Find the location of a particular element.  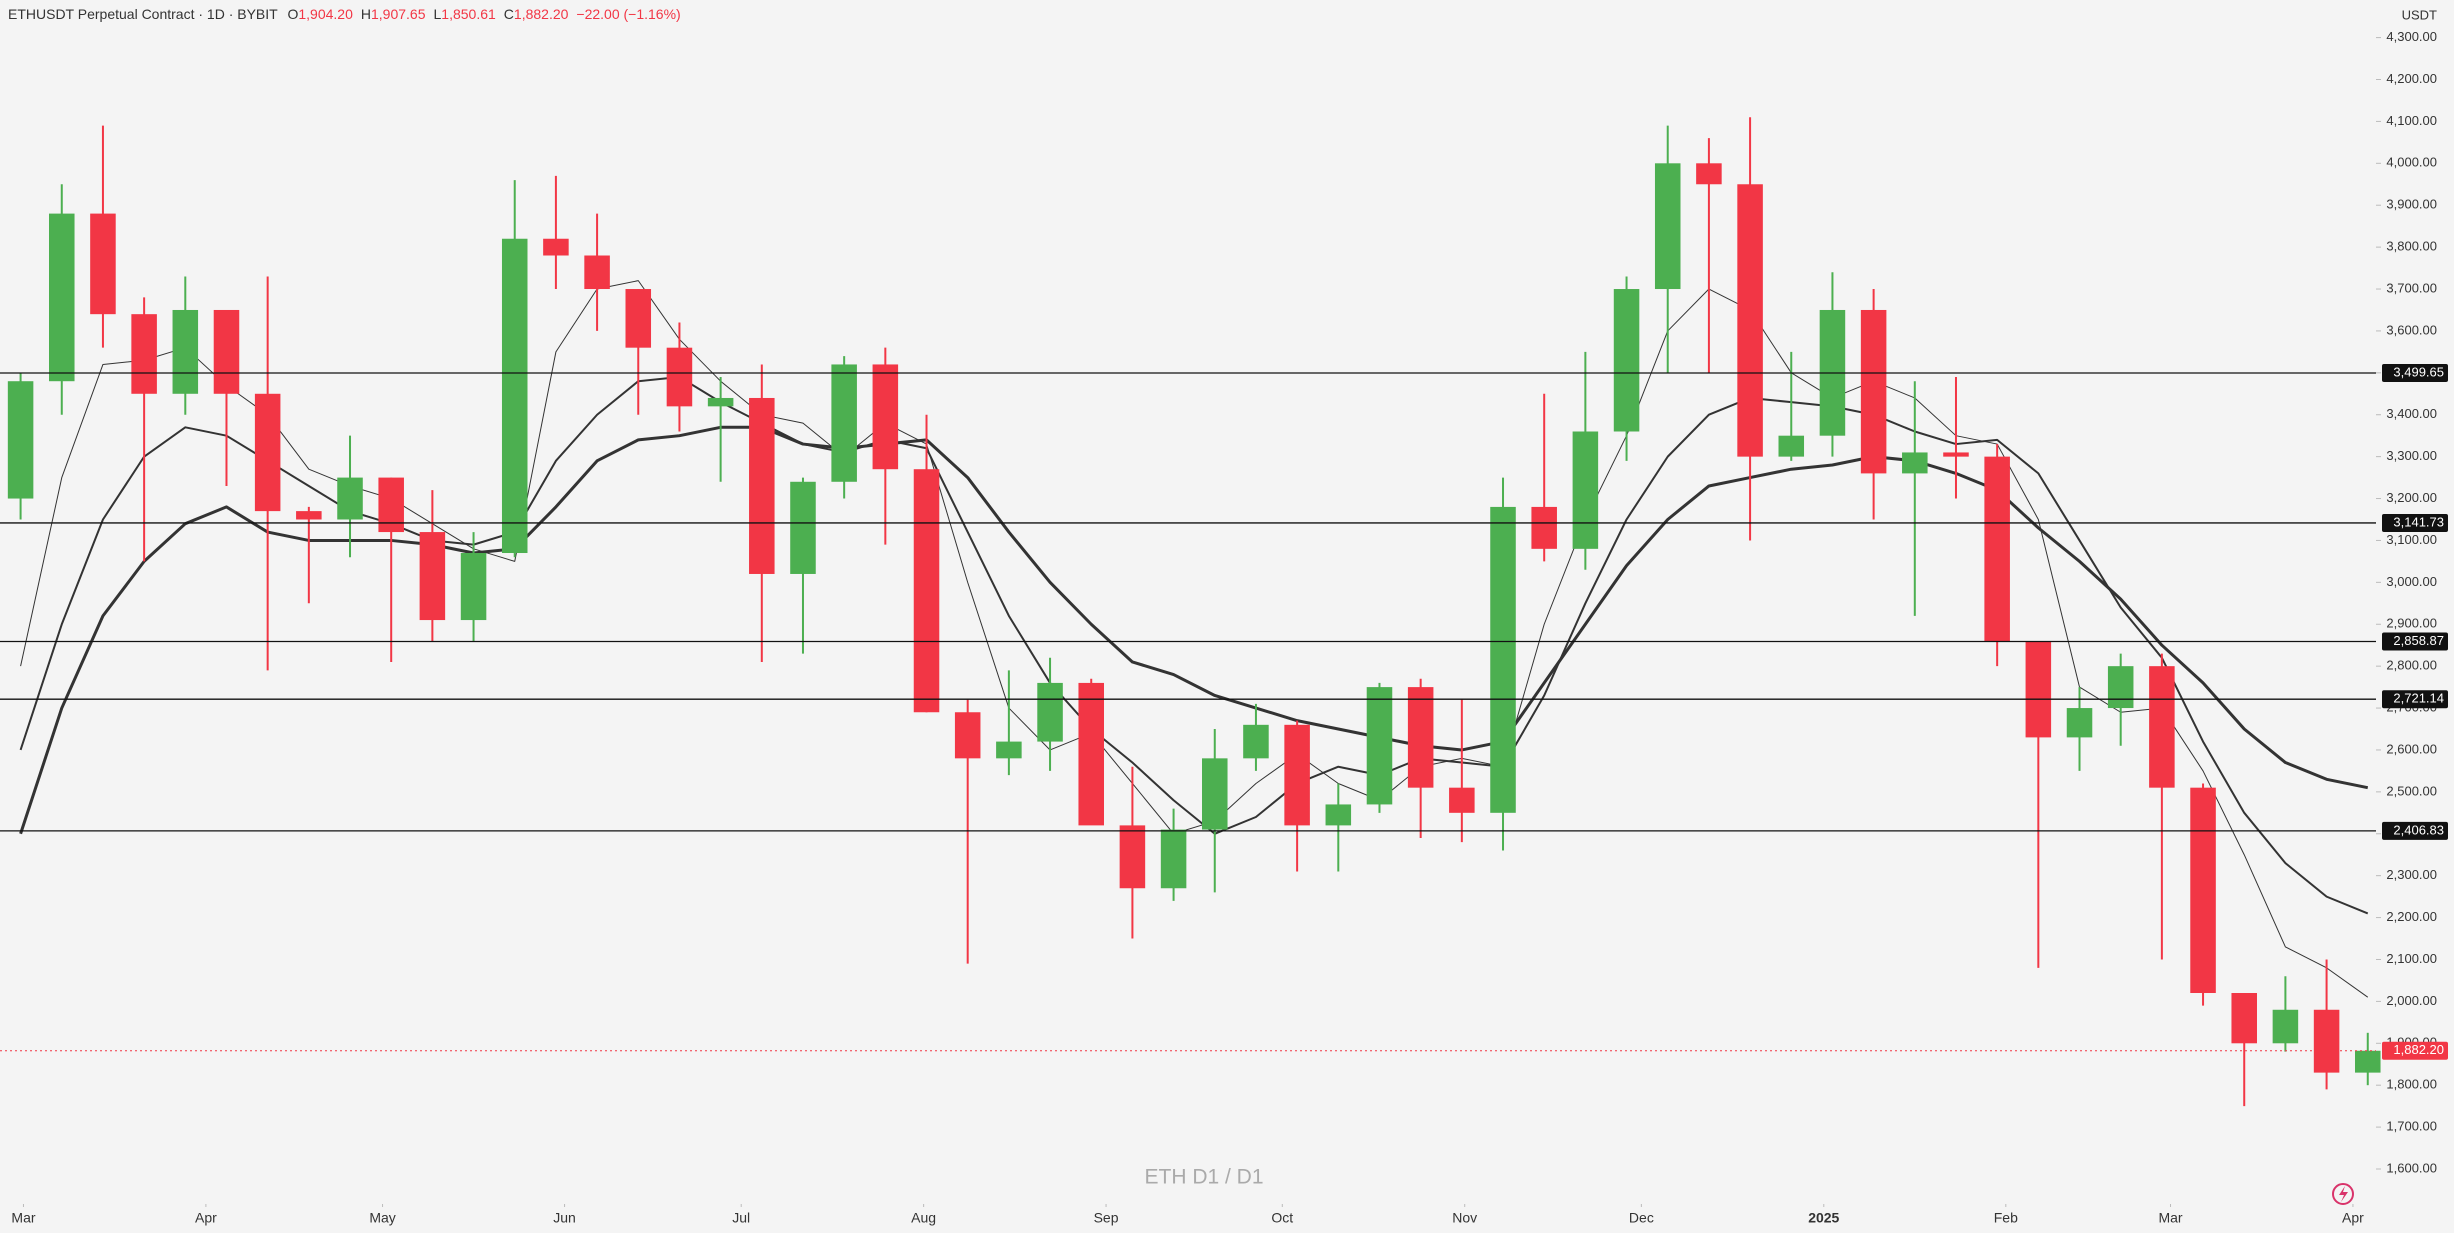

y-tick-label: 3,000.00 is located at coordinates (2411, 581).